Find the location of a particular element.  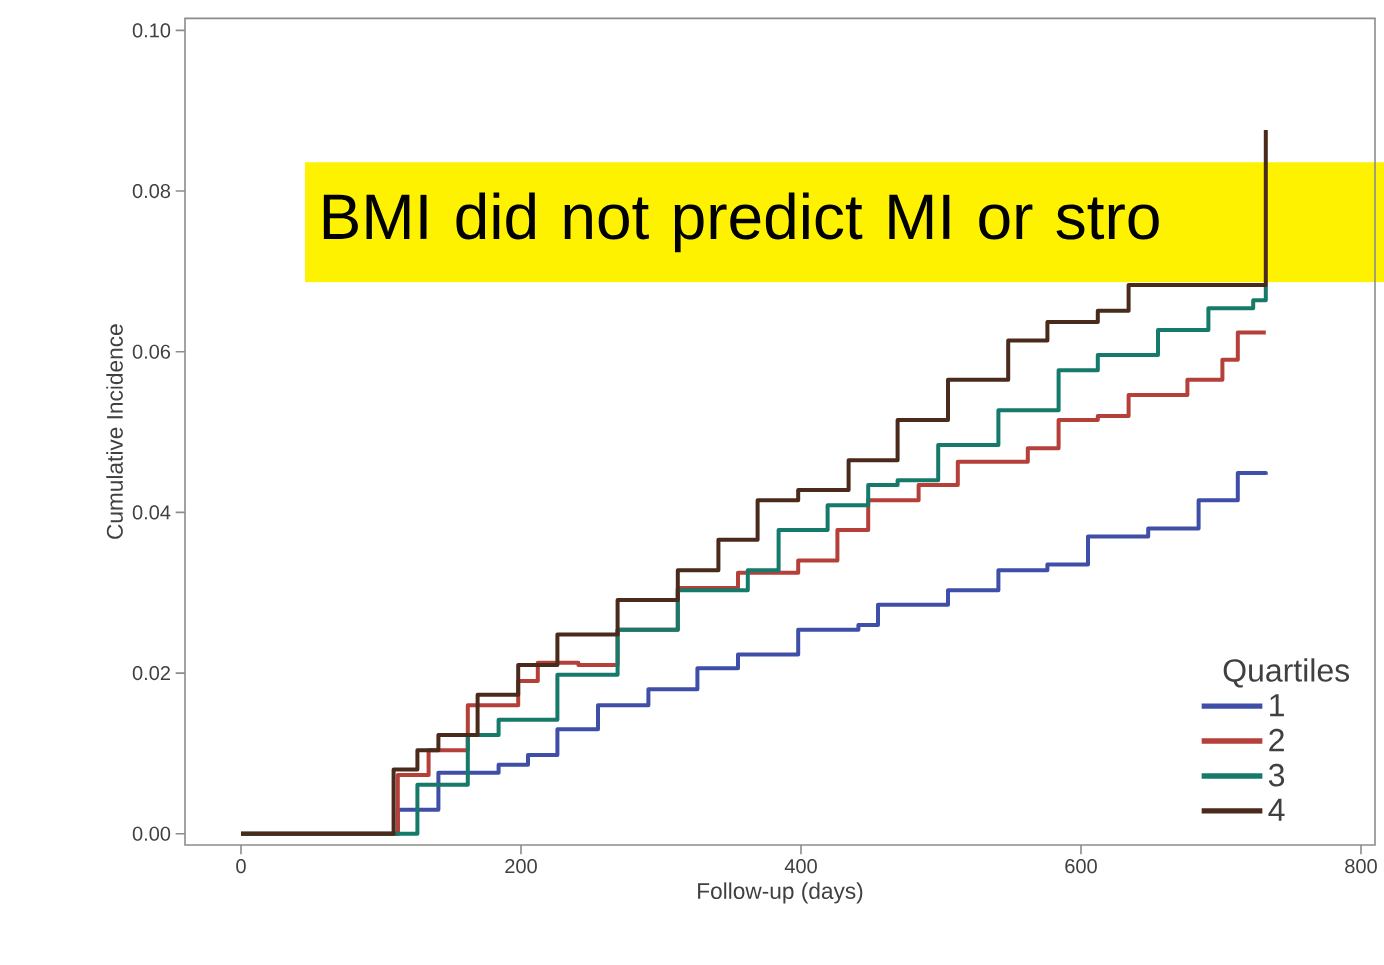

legend-label: 2 is located at coordinates (1276, 740).